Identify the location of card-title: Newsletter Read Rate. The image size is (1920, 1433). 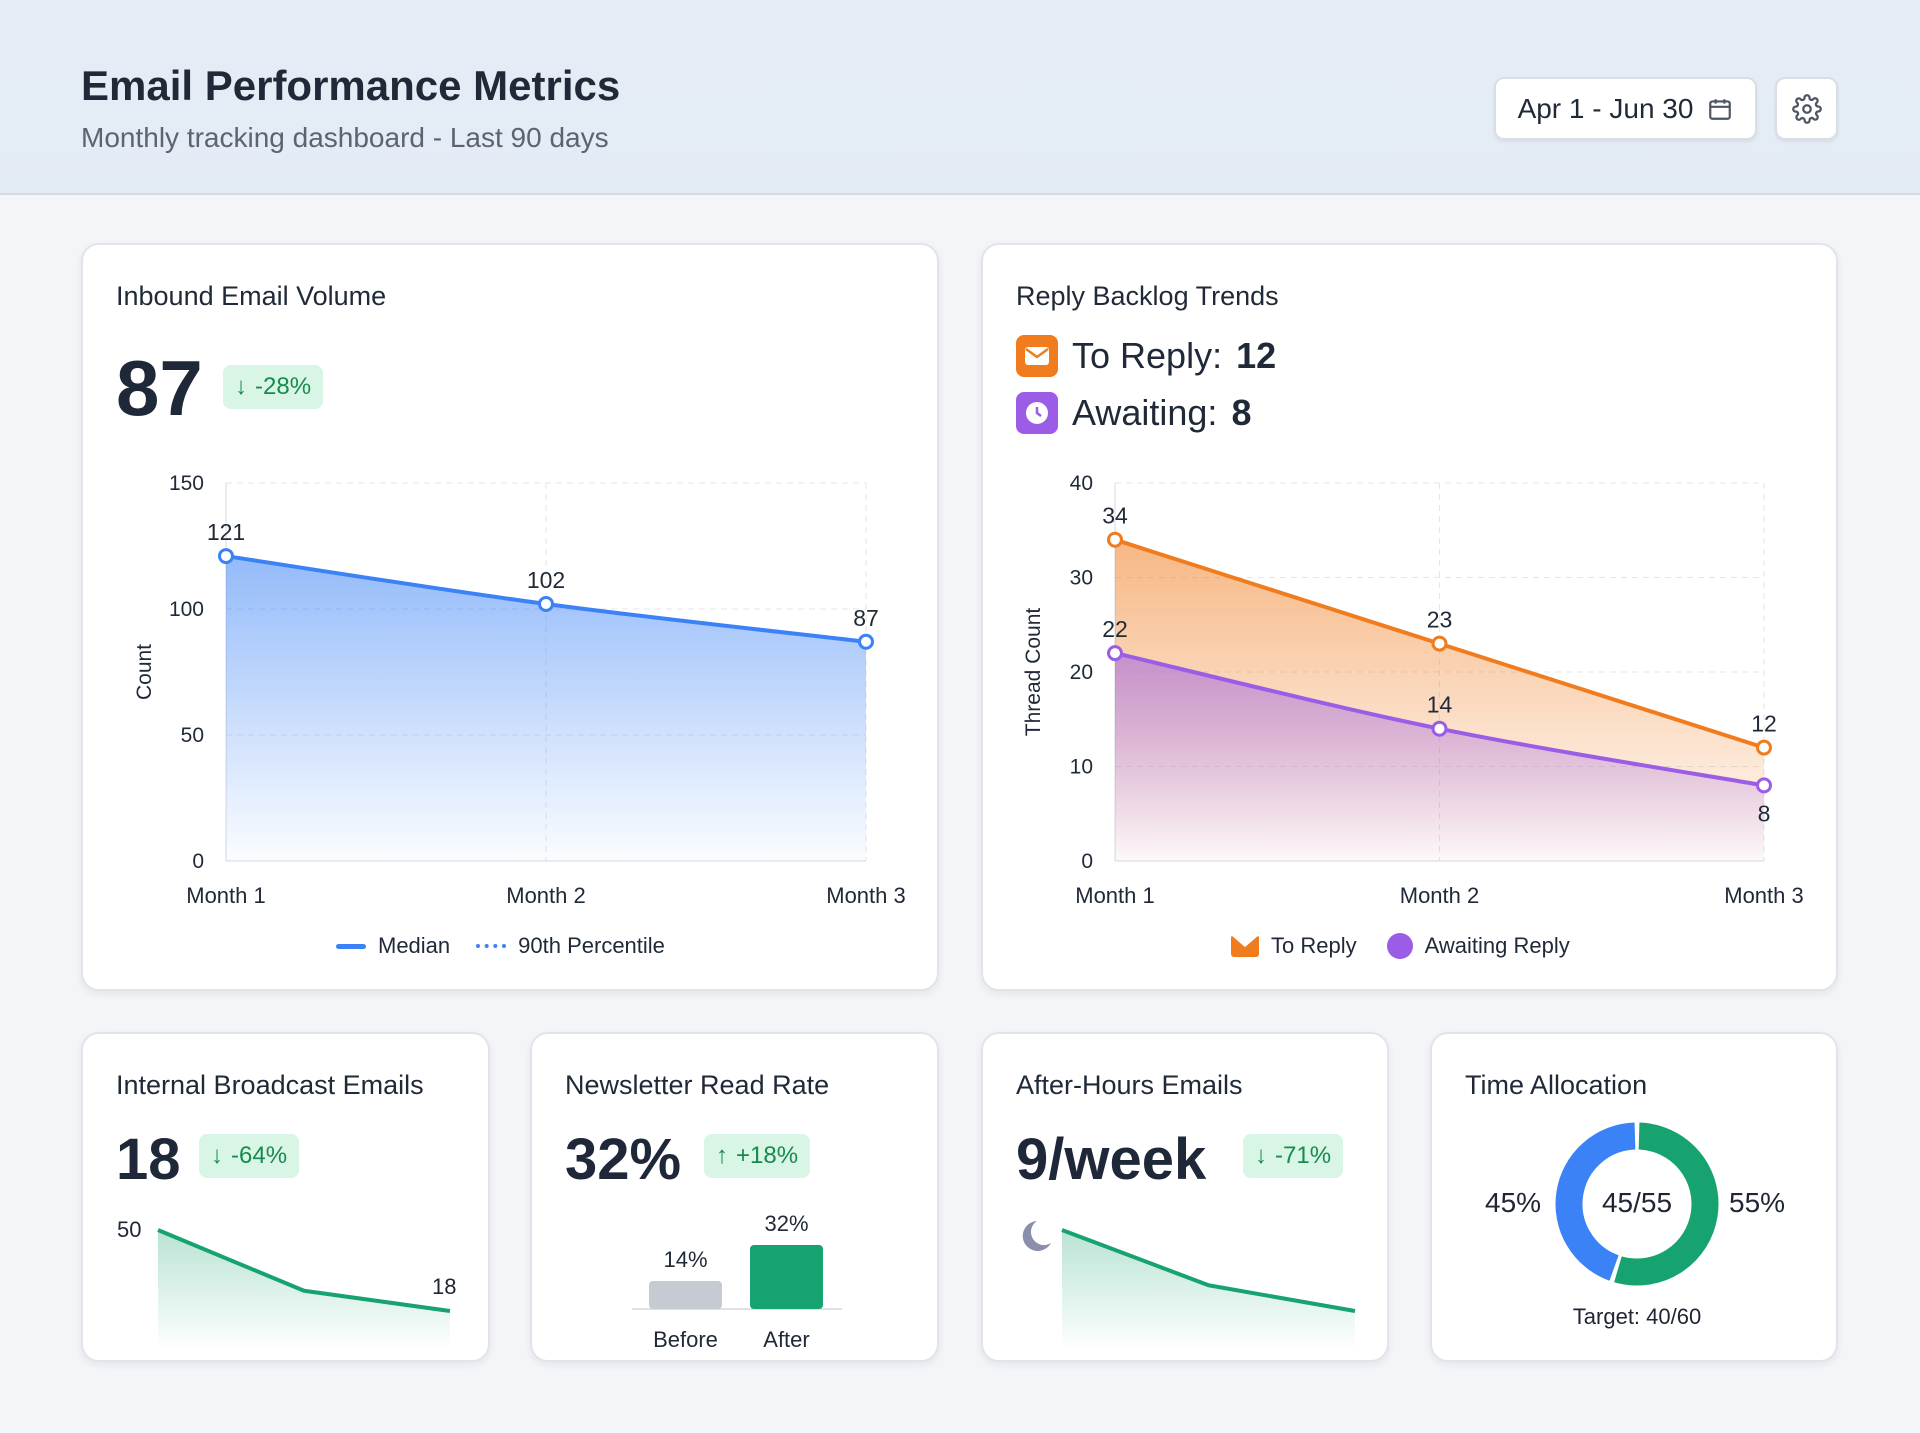
(697, 1085).